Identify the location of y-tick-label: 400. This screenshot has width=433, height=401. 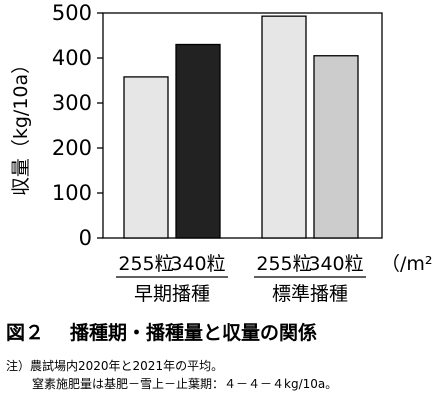
(72, 58).